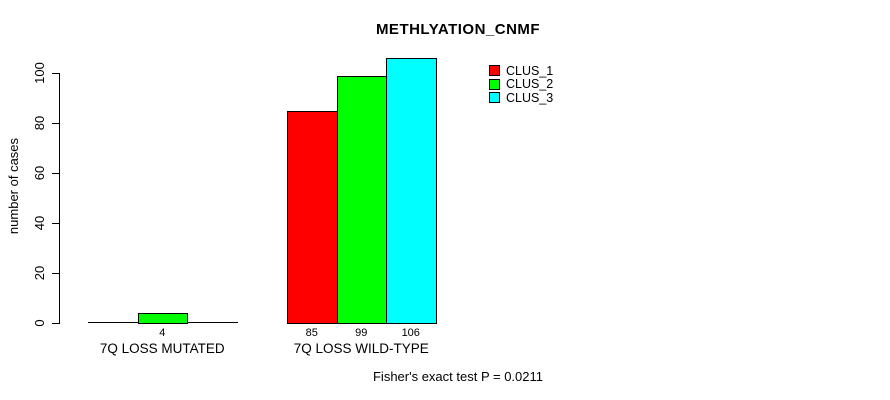 This screenshot has width=890, height=400. I want to click on bar-value-label: 4, so click(162, 333).